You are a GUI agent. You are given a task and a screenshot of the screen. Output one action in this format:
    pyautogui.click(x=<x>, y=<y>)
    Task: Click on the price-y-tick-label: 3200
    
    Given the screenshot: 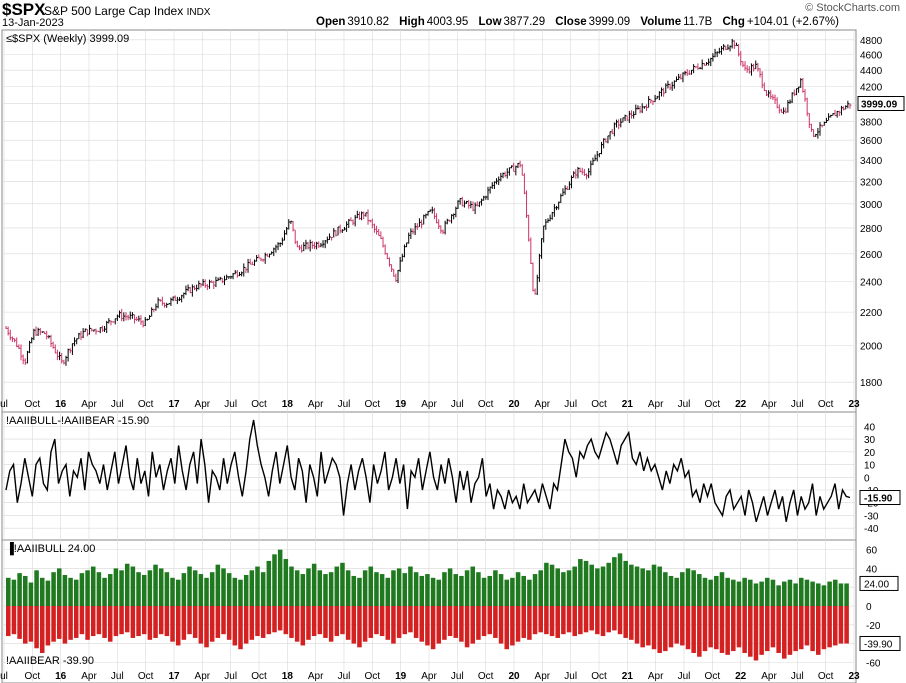 What is the action you would take?
    pyautogui.click(x=871, y=182)
    